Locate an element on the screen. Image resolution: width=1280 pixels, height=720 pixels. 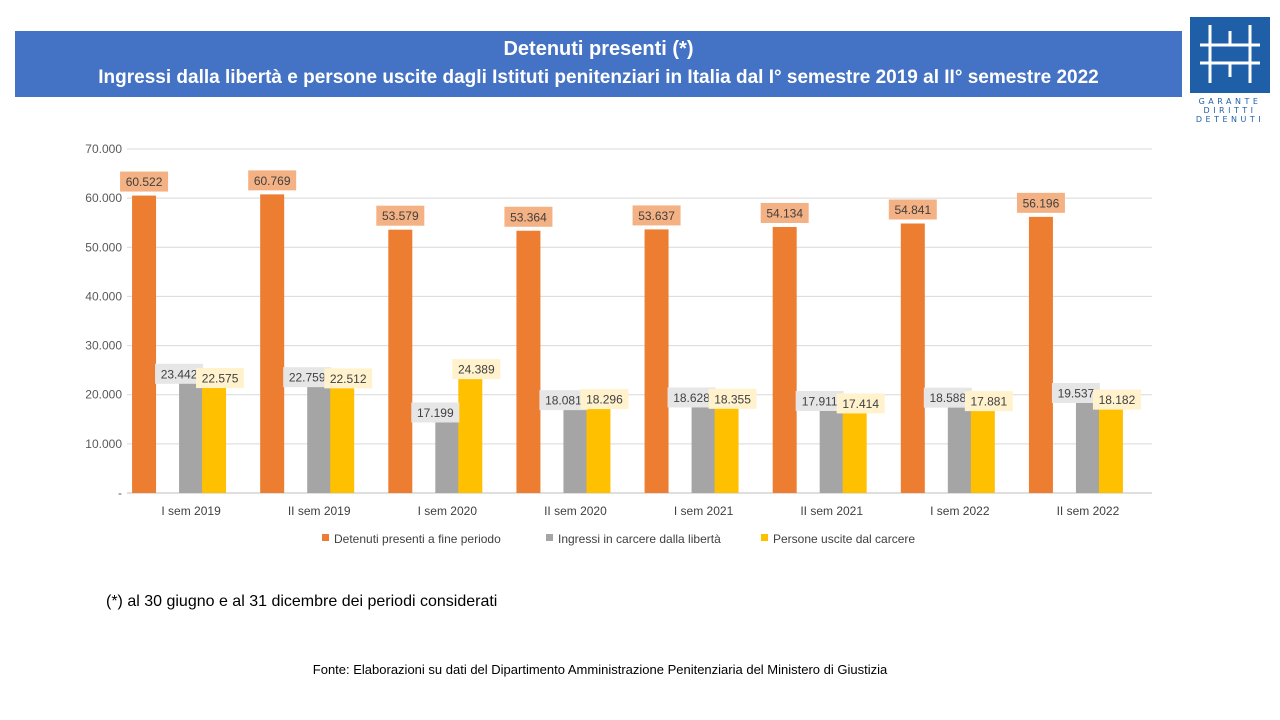
legend-label: Ingressi in carcere dalla libertà is located at coordinates (639, 539).